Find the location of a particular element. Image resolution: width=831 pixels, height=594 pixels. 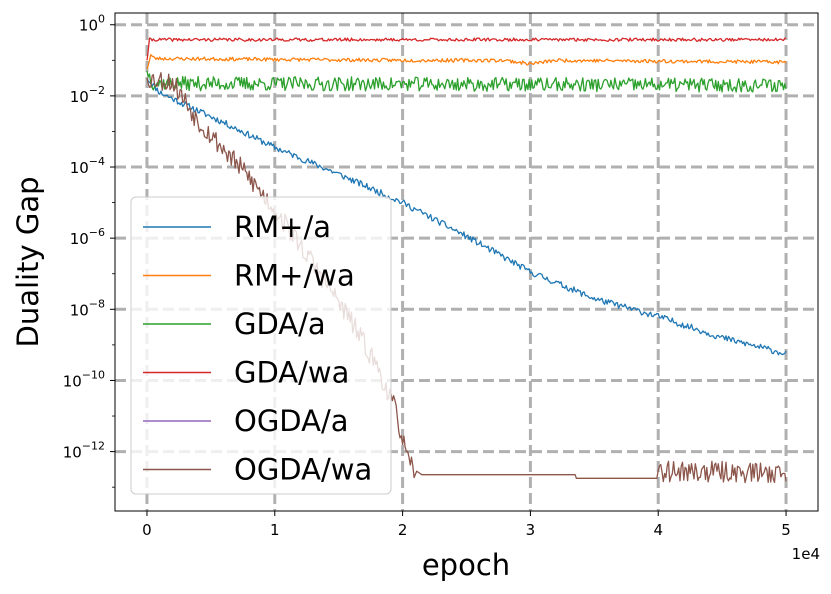

y-tick-label-6: 10⁻¹² is located at coordinates (84, 451).